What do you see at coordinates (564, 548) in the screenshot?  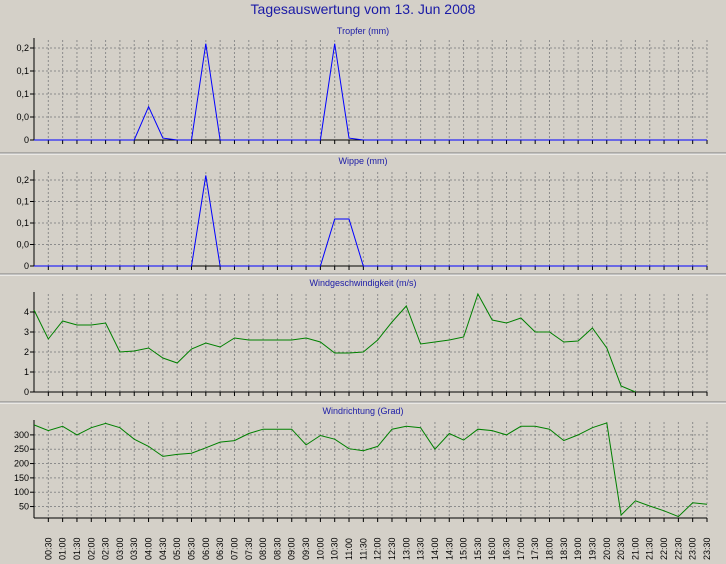 I see `x-tick-label: 18:30` at bounding box center [564, 548].